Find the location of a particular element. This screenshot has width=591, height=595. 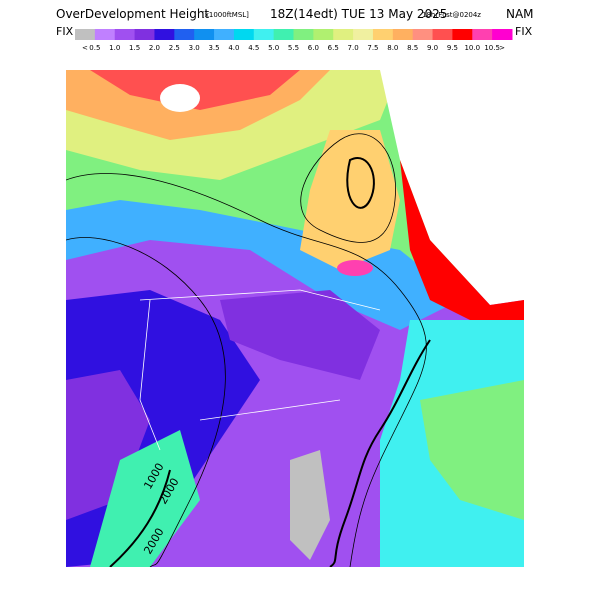

colorbar-label: 3.5 is located at coordinates (213, 48).